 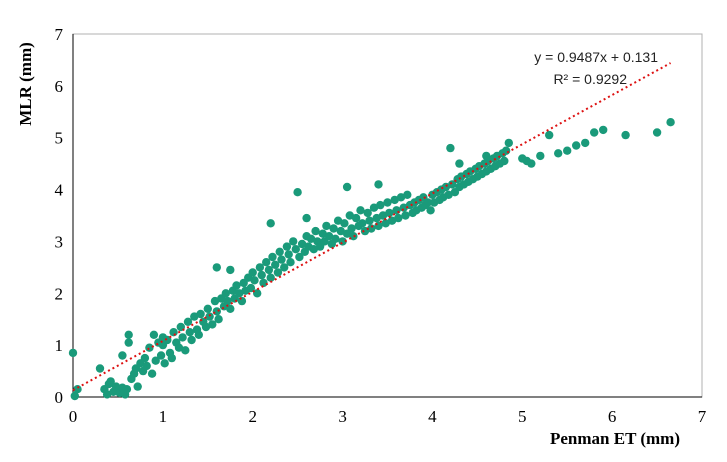 I want to click on x-tick-label: 2, so click(x=252, y=416).